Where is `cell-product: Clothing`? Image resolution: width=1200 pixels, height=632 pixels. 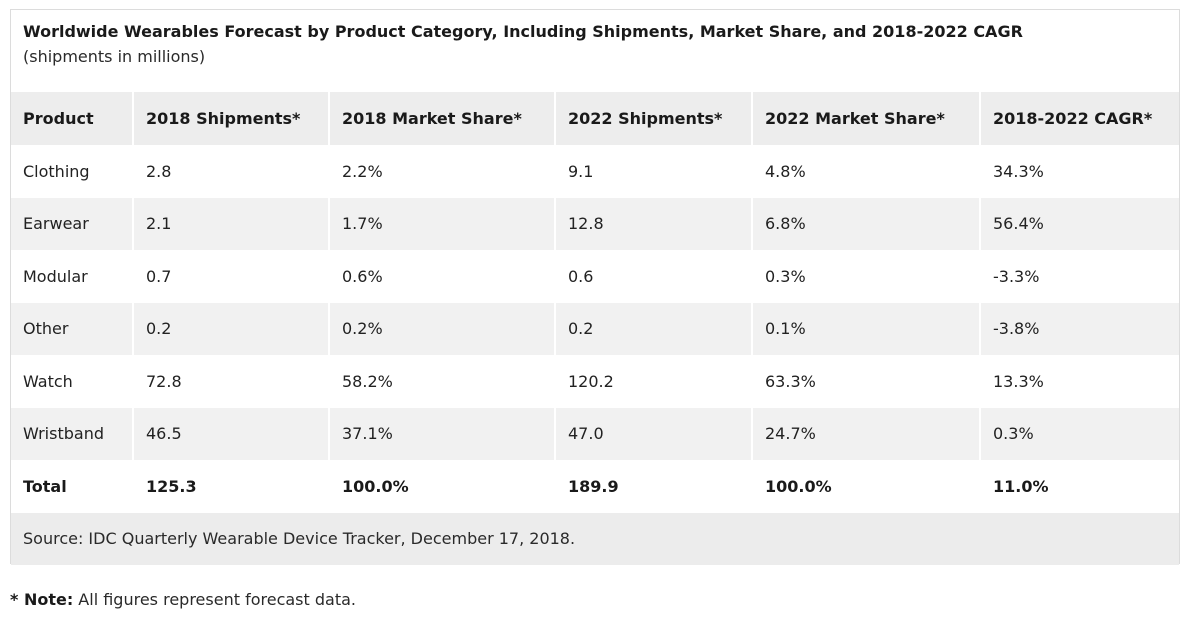
cell-product: Clothing is located at coordinates (72, 171).